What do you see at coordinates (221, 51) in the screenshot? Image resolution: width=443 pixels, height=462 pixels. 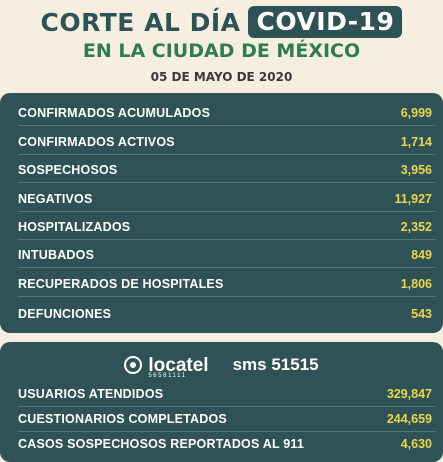 I see `subtitle: EN LA CIUDAD DE MÉXICO` at bounding box center [221, 51].